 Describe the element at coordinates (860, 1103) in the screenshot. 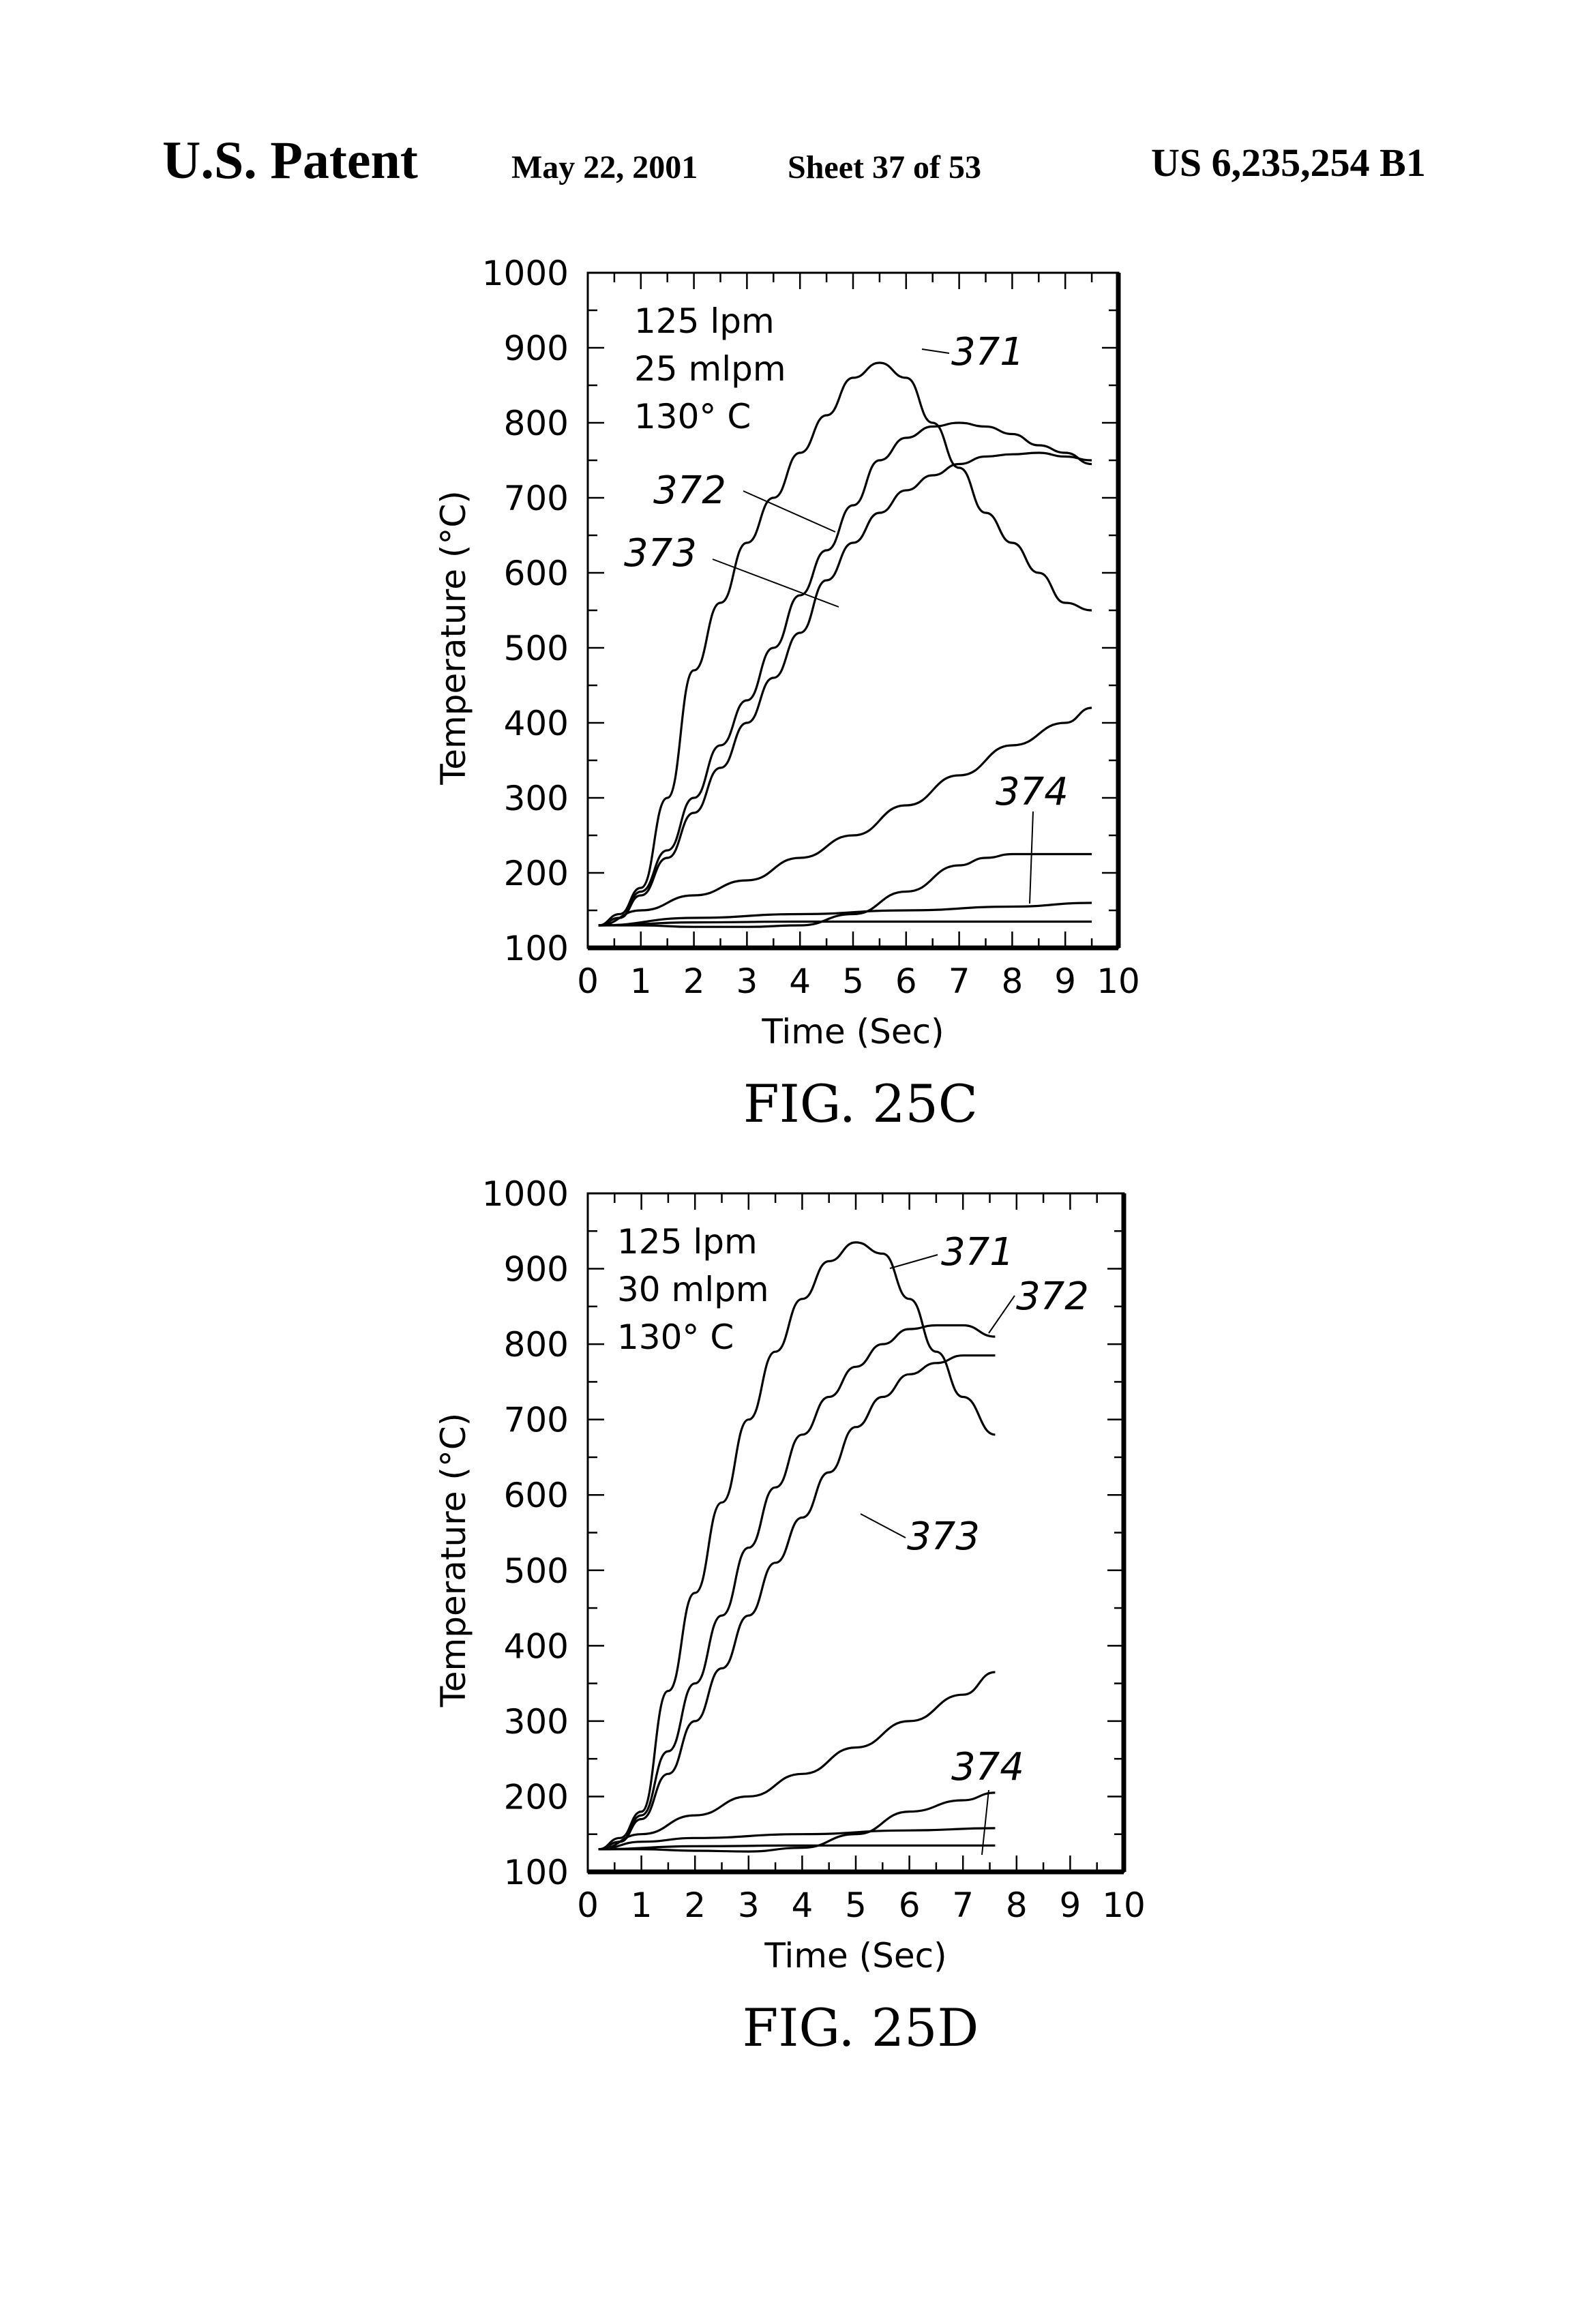

I see `figure-caption: FIG. 25C` at that location.